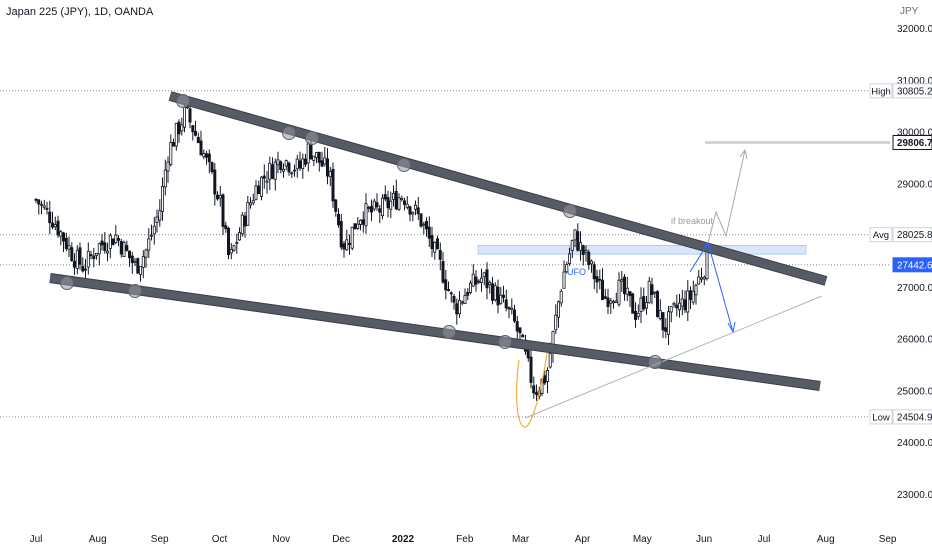 The height and width of the screenshot is (550, 932). What do you see at coordinates (914, 288) in the screenshot?
I see `y-tick-label: 27000.0` at bounding box center [914, 288].